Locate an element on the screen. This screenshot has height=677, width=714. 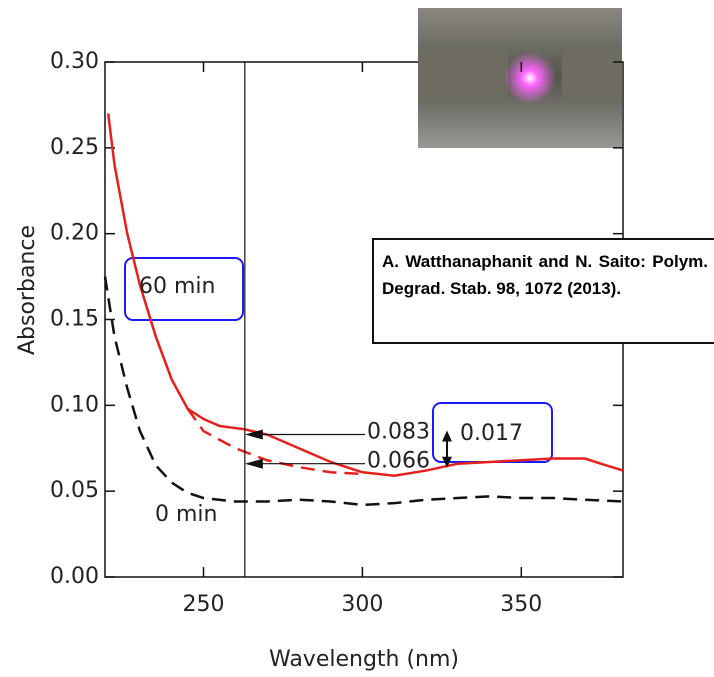
y-tick-label: 0.15 is located at coordinates (74, 319).